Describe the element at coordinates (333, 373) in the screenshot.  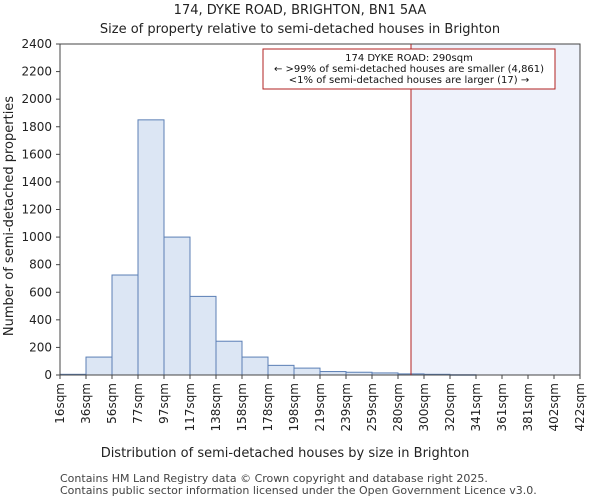
I see `bar-219sqm` at that location.